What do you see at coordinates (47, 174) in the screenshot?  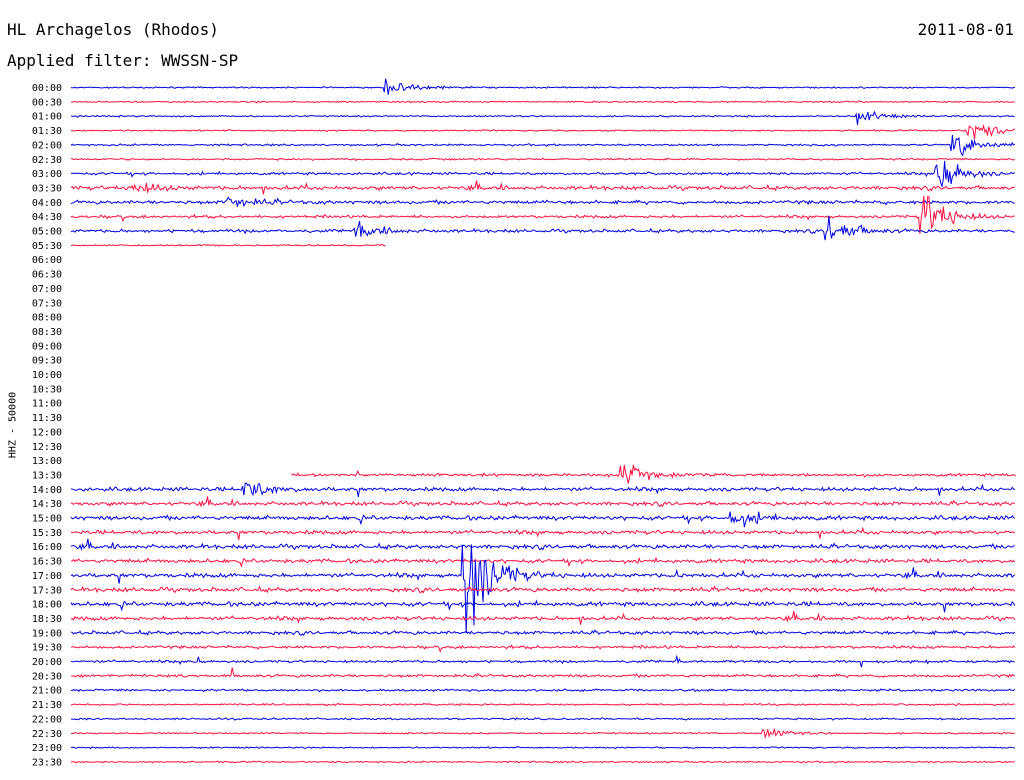 I see `row-time-label: 03:00` at bounding box center [47, 174].